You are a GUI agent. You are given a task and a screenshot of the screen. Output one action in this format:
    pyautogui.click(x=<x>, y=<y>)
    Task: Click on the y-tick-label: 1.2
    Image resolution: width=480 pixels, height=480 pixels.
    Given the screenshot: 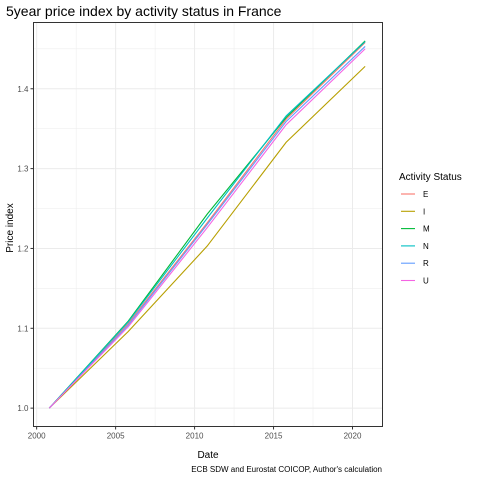 What is the action you would take?
    pyautogui.click(x=23, y=248)
    